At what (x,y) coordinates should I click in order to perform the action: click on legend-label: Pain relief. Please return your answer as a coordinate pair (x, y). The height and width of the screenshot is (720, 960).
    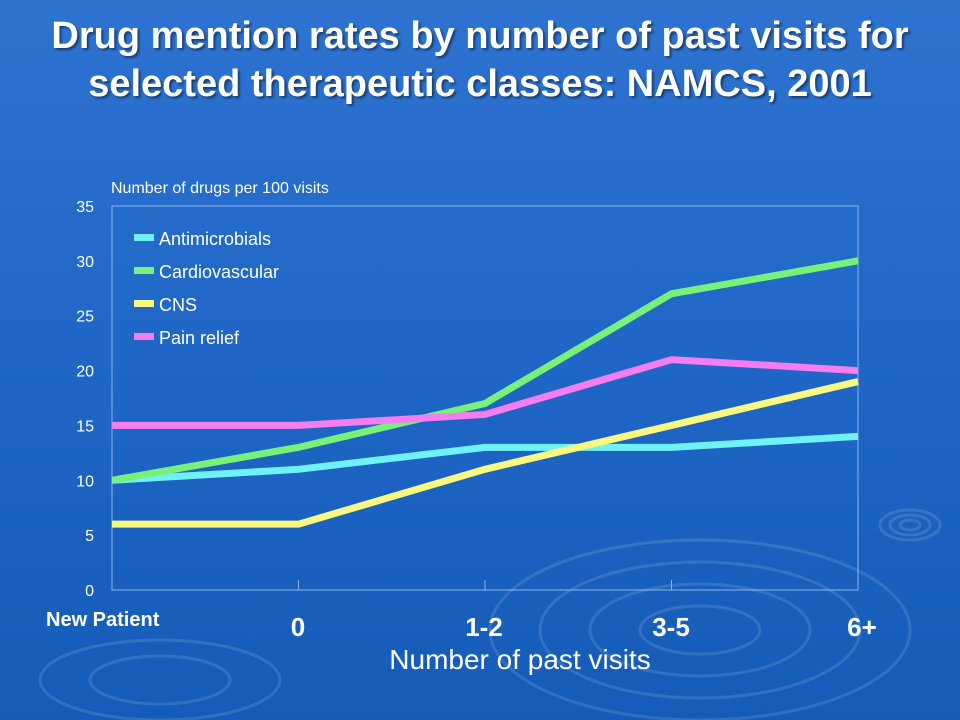
    Looking at the image, I should click on (199, 338).